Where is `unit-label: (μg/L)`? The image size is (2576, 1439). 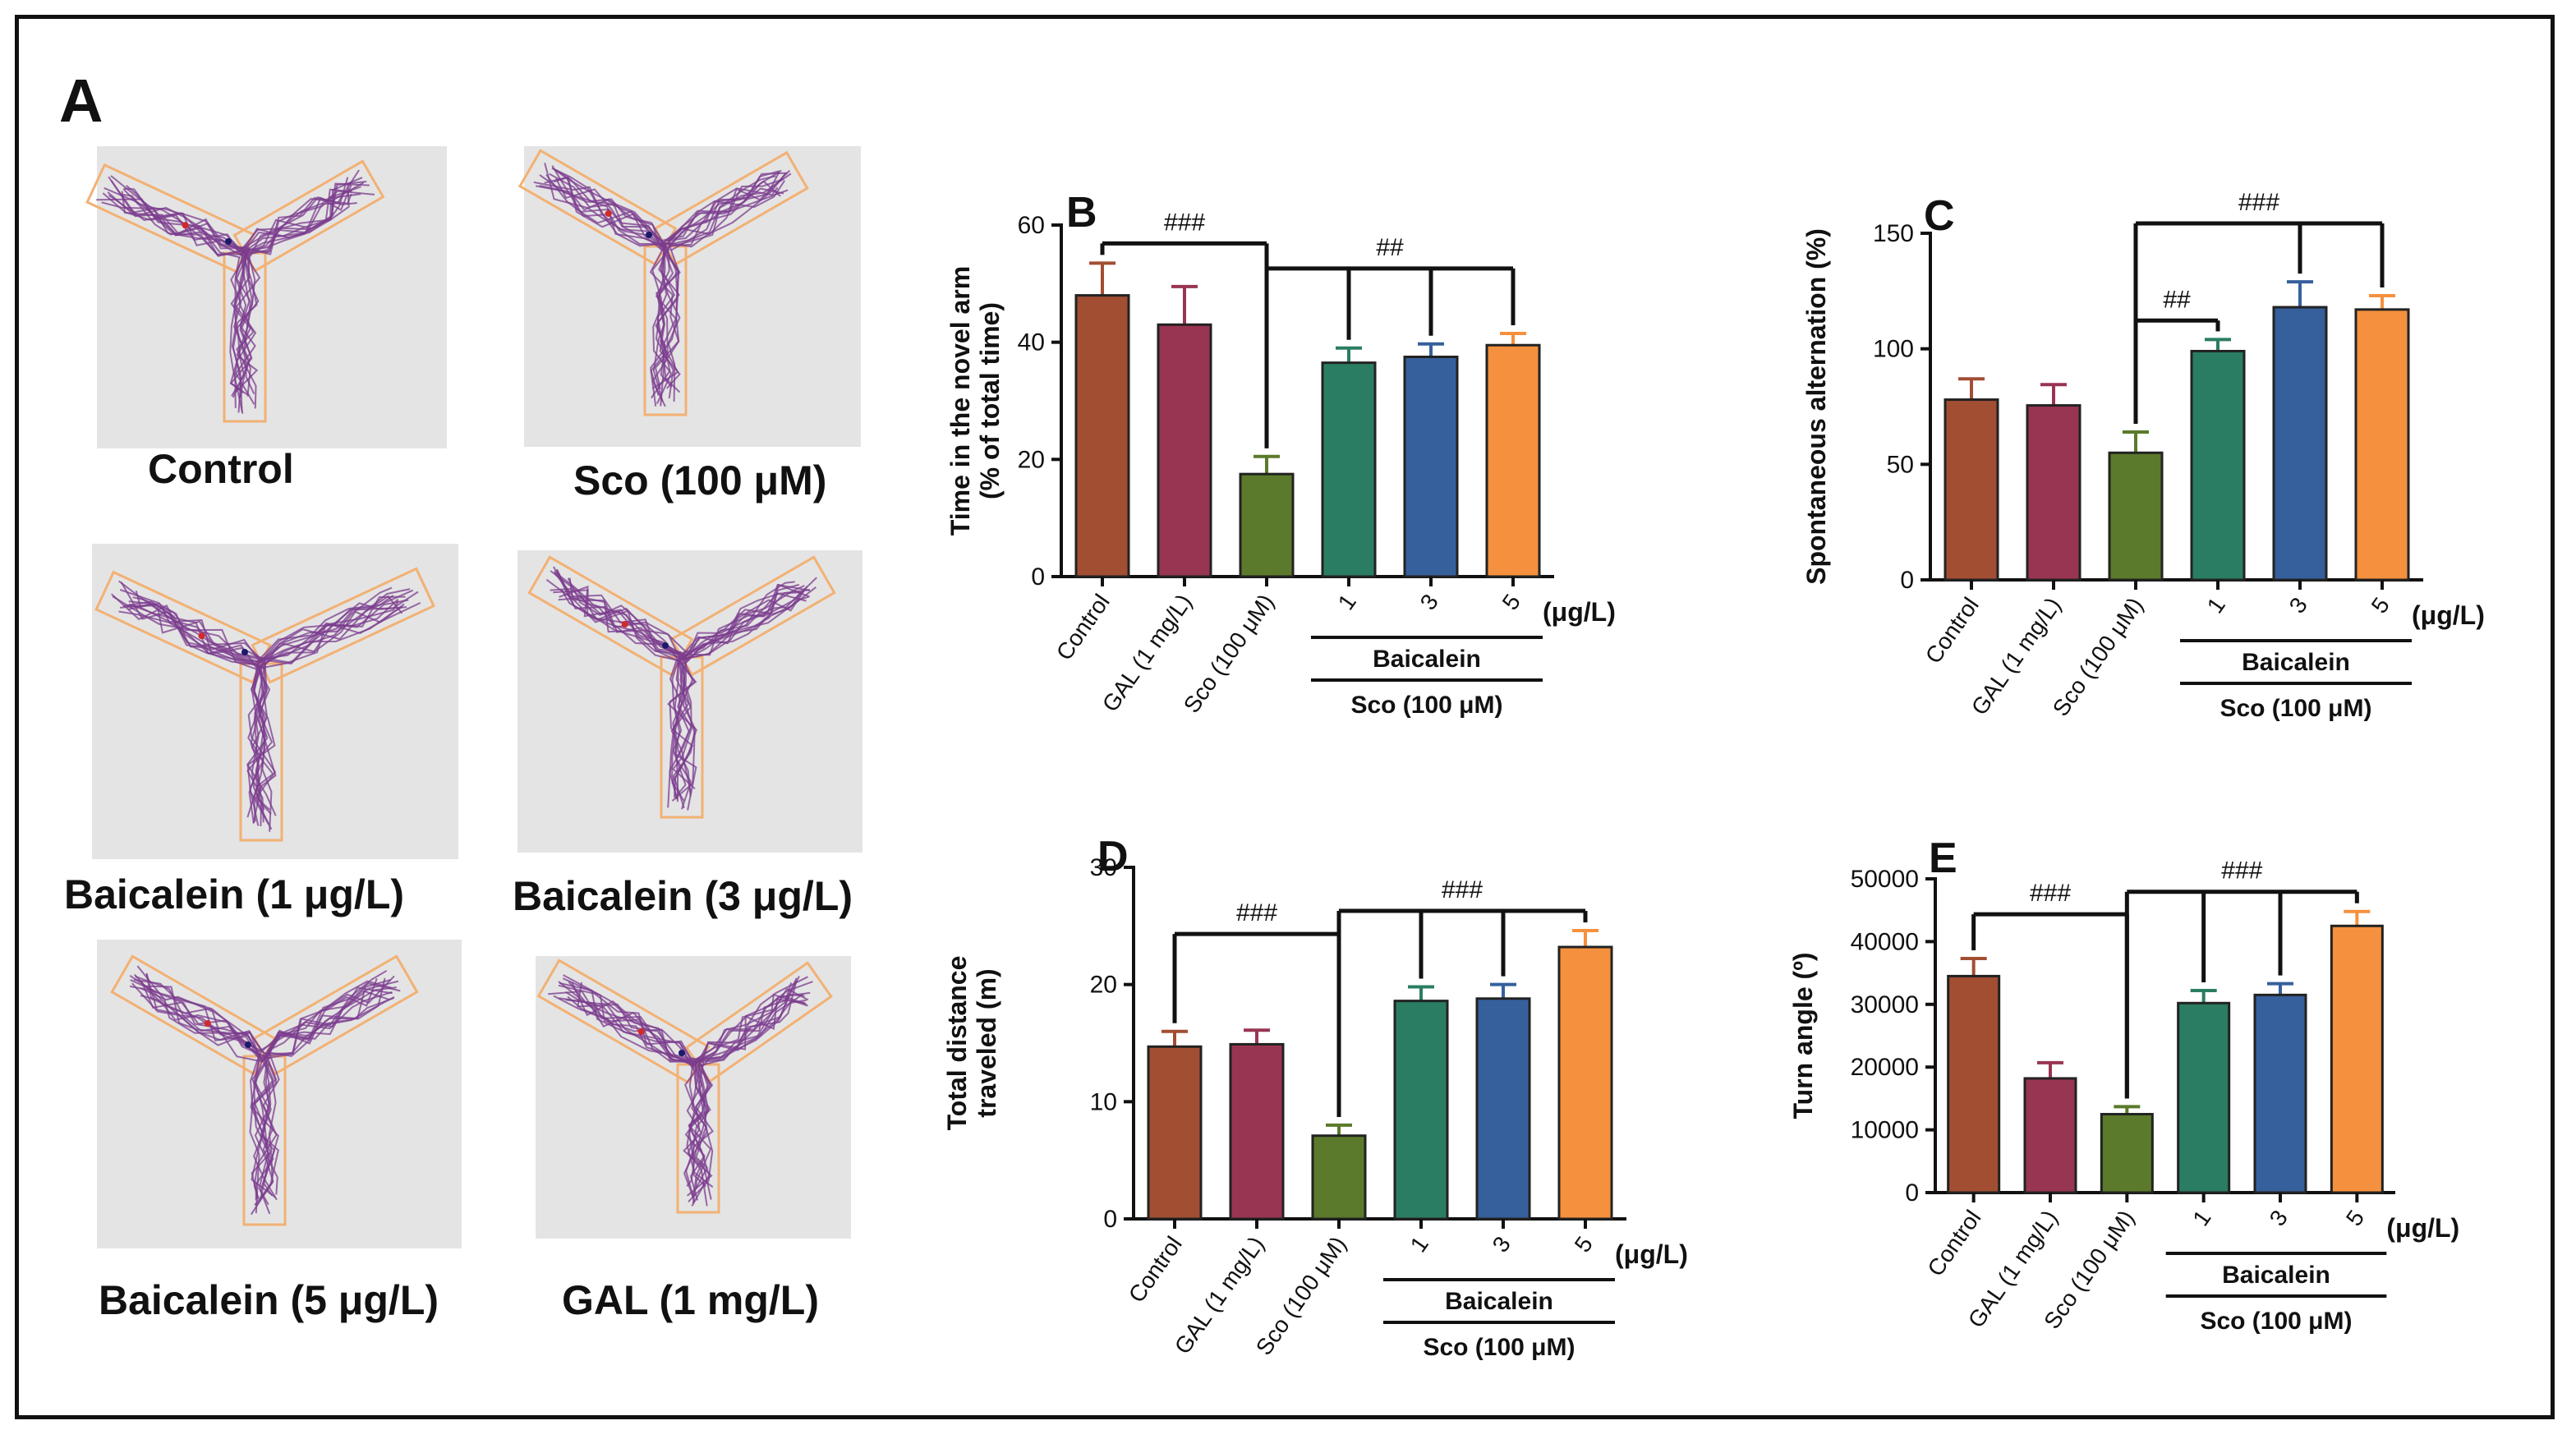
unit-label: (μg/L) is located at coordinates (2448, 615).